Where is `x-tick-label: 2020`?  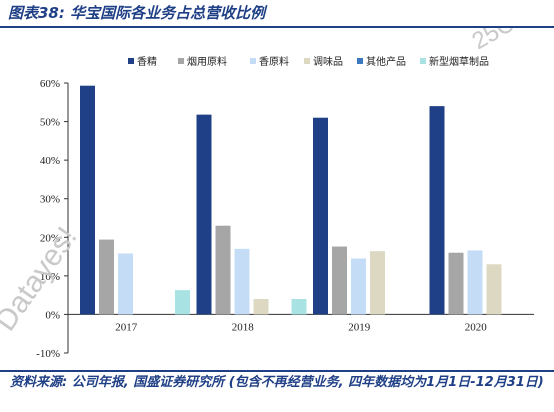
x-tick-label: 2020 is located at coordinates (476, 327).